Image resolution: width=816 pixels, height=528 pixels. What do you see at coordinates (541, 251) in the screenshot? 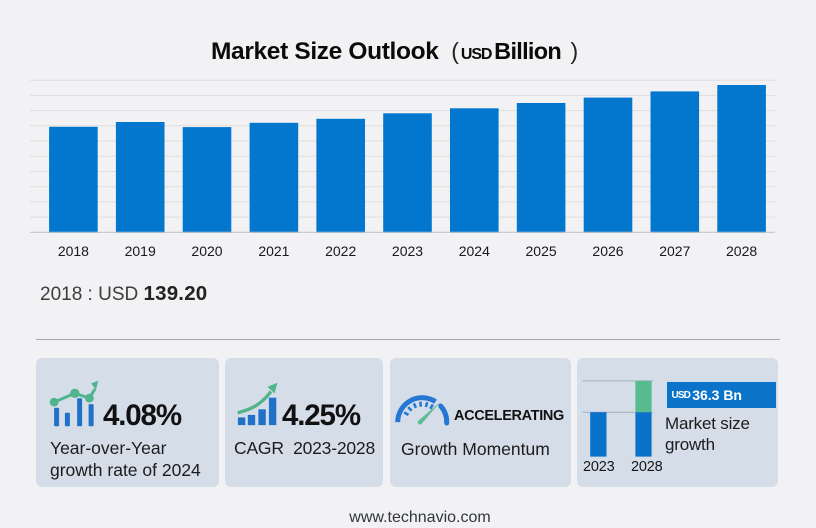
I see `svg-text: 2025` at bounding box center [541, 251].